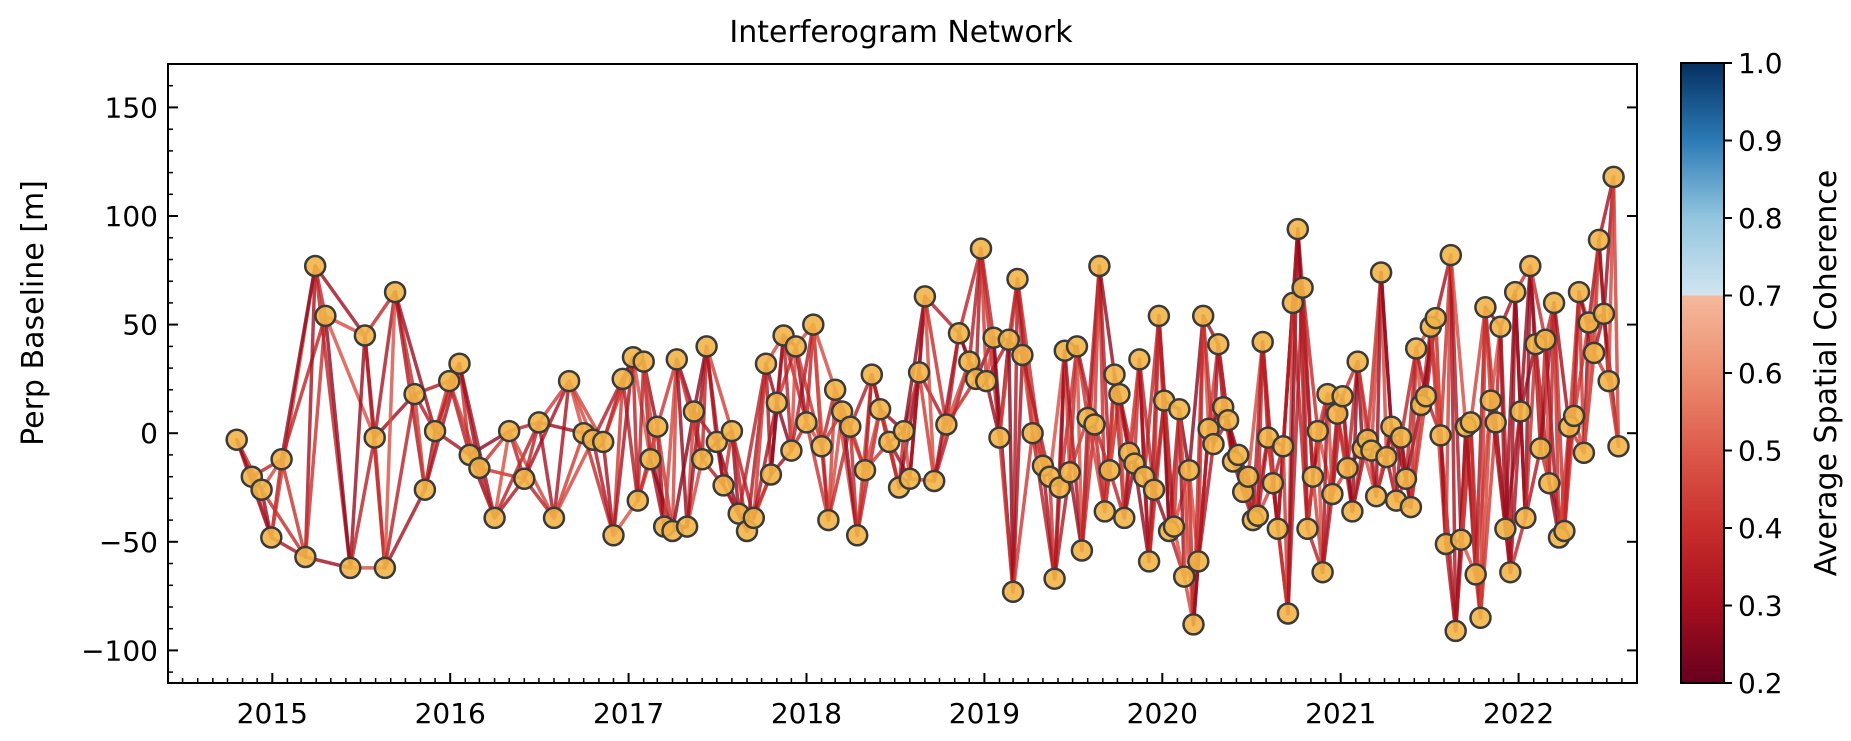 The image size is (1851, 741). Describe the element at coordinates (902, 701) in the screenshot. I see `x-axis: 2015 2016 2017 2018 2019 2020 2021 2022` at that location.